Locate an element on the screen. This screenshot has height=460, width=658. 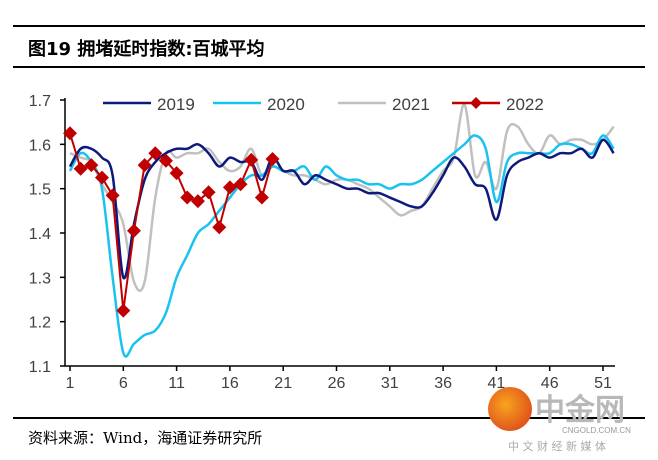
watermark-brand: 中金网 is located at coordinates (580, 410).